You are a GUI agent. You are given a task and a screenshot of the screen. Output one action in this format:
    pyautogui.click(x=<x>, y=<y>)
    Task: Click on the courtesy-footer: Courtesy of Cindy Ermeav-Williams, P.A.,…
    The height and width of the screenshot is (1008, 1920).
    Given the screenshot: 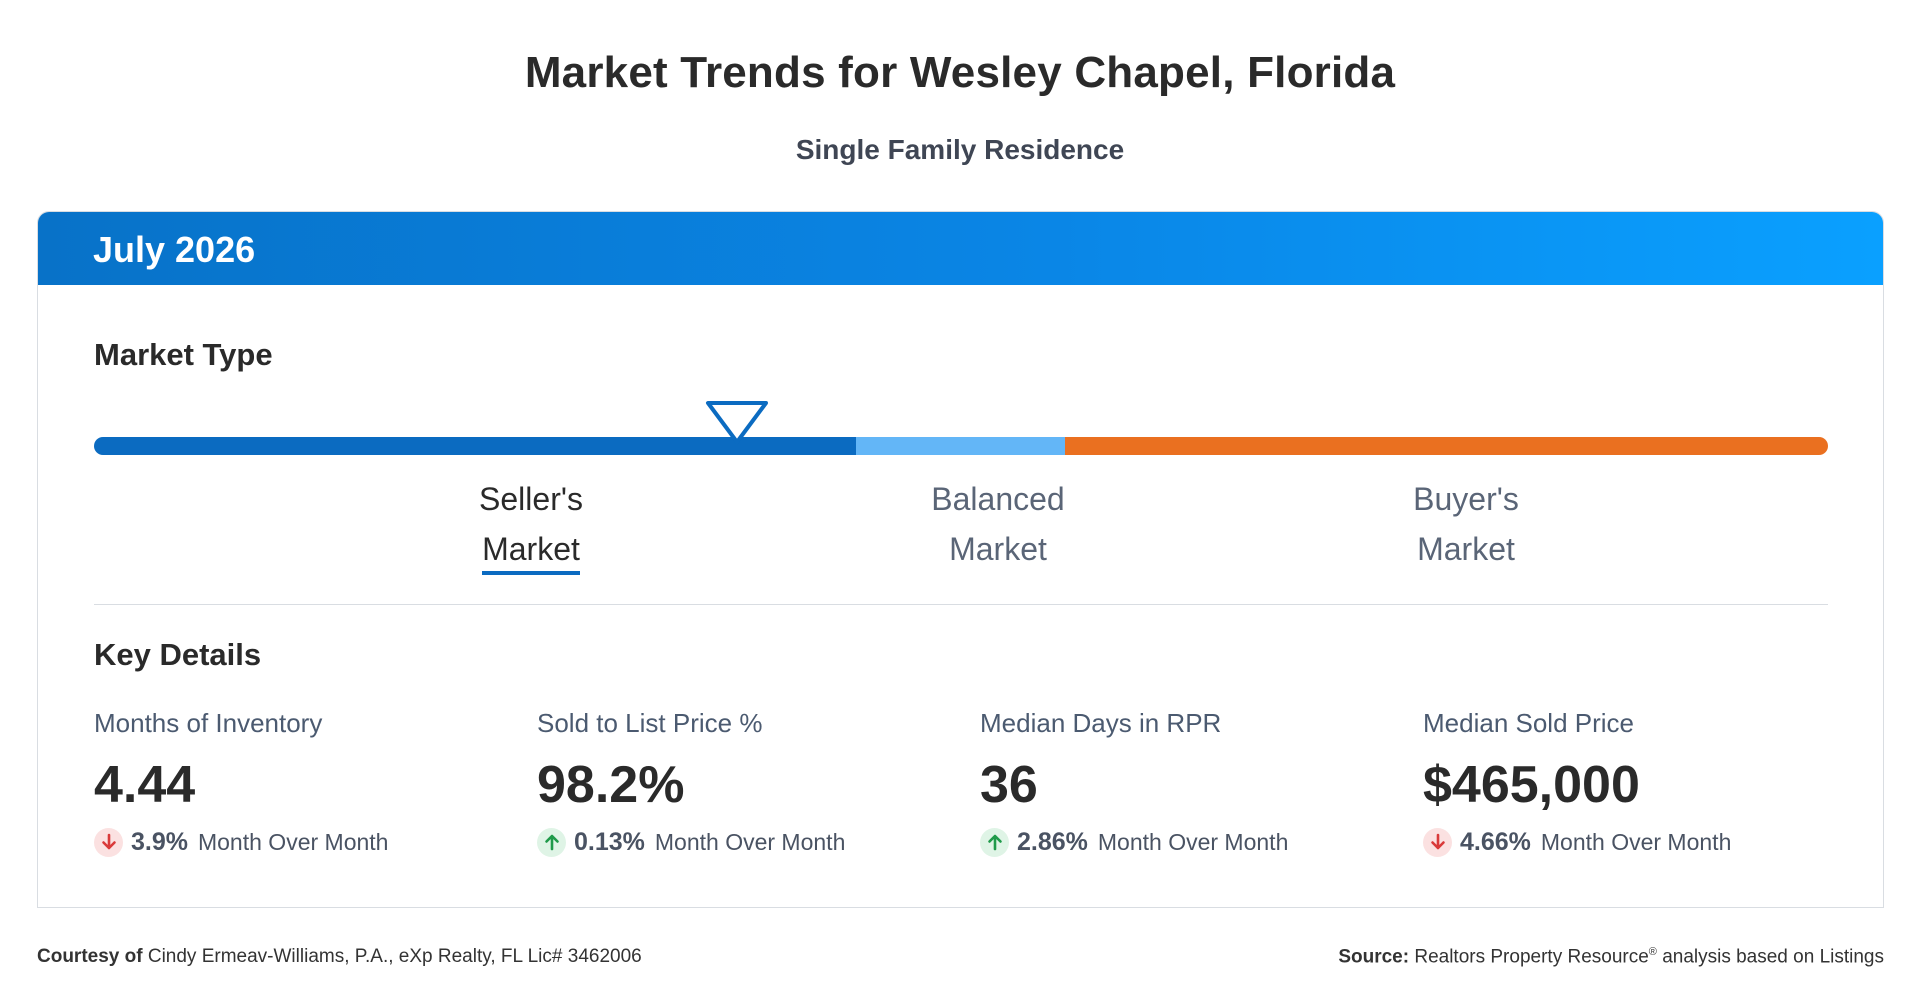 What is the action you would take?
    pyautogui.click(x=339, y=957)
    